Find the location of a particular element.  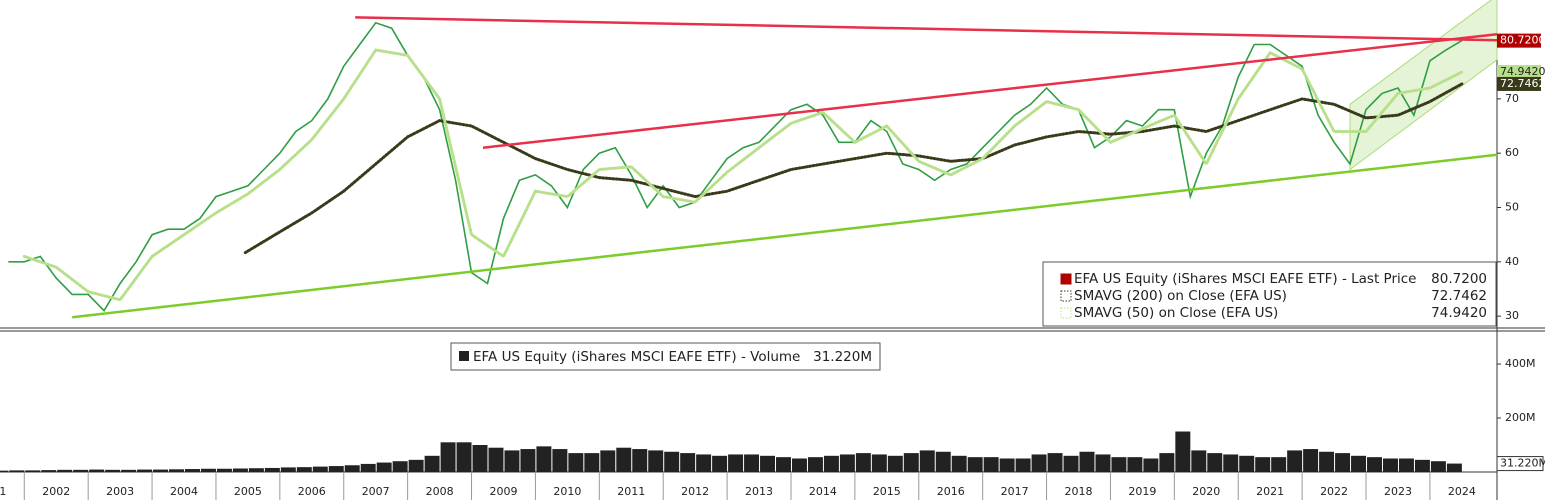

legend-value: 31.220M is located at coordinates (842, 357).